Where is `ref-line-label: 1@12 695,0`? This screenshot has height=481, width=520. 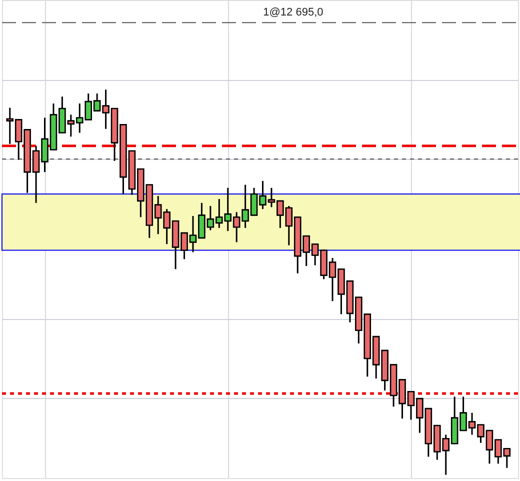 ref-line-label: 1@12 695,0 is located at coordinates (293, 12).